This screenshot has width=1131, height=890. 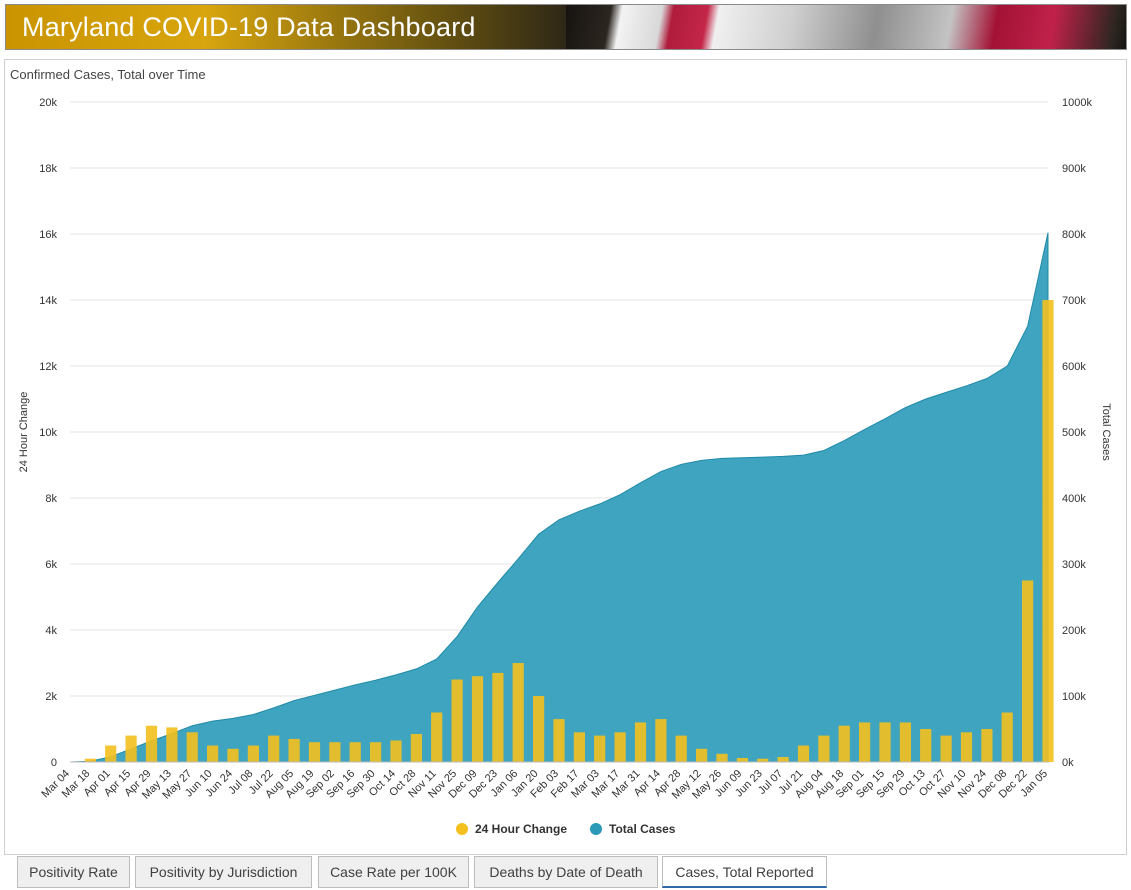 I want to click on y-left-tick-label: 0, so click(x=54, y=763).